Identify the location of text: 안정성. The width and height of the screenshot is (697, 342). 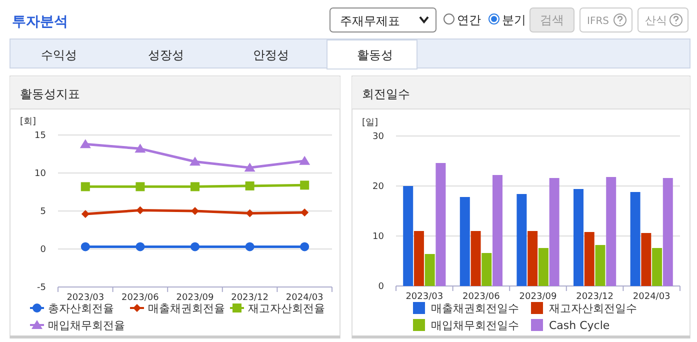
(271, 55).